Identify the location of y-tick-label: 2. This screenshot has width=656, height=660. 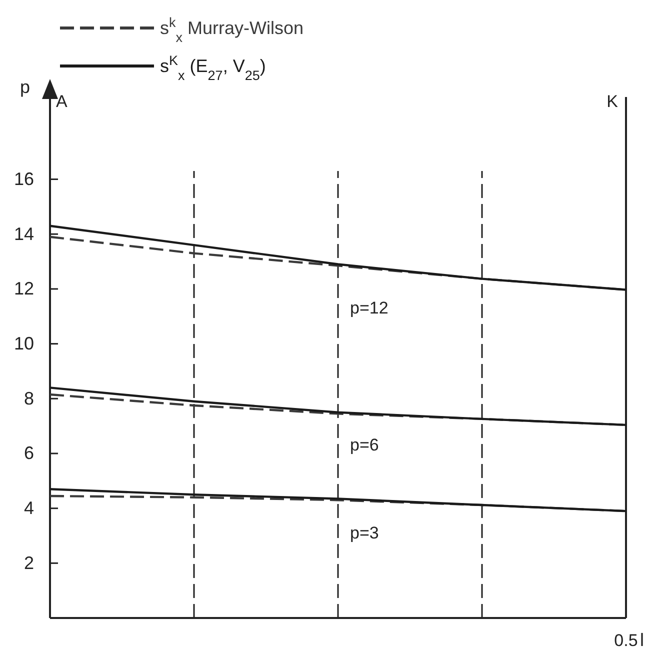
(29, 562).